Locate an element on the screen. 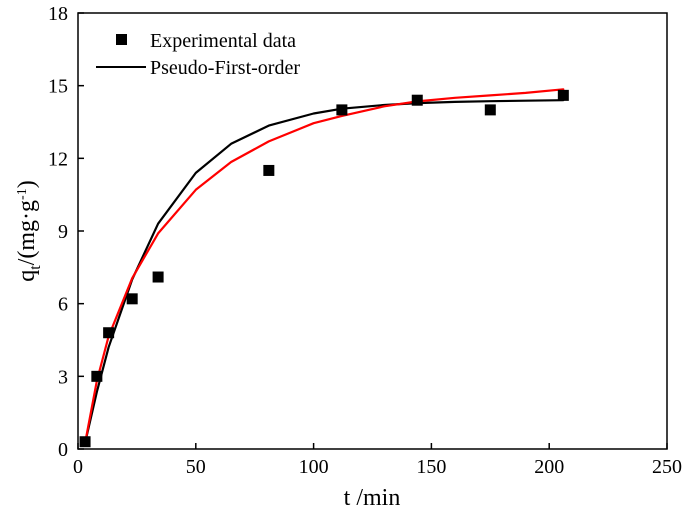  x-axis: 0 50 100 150 200 250 is located at coordinates (377, 460).